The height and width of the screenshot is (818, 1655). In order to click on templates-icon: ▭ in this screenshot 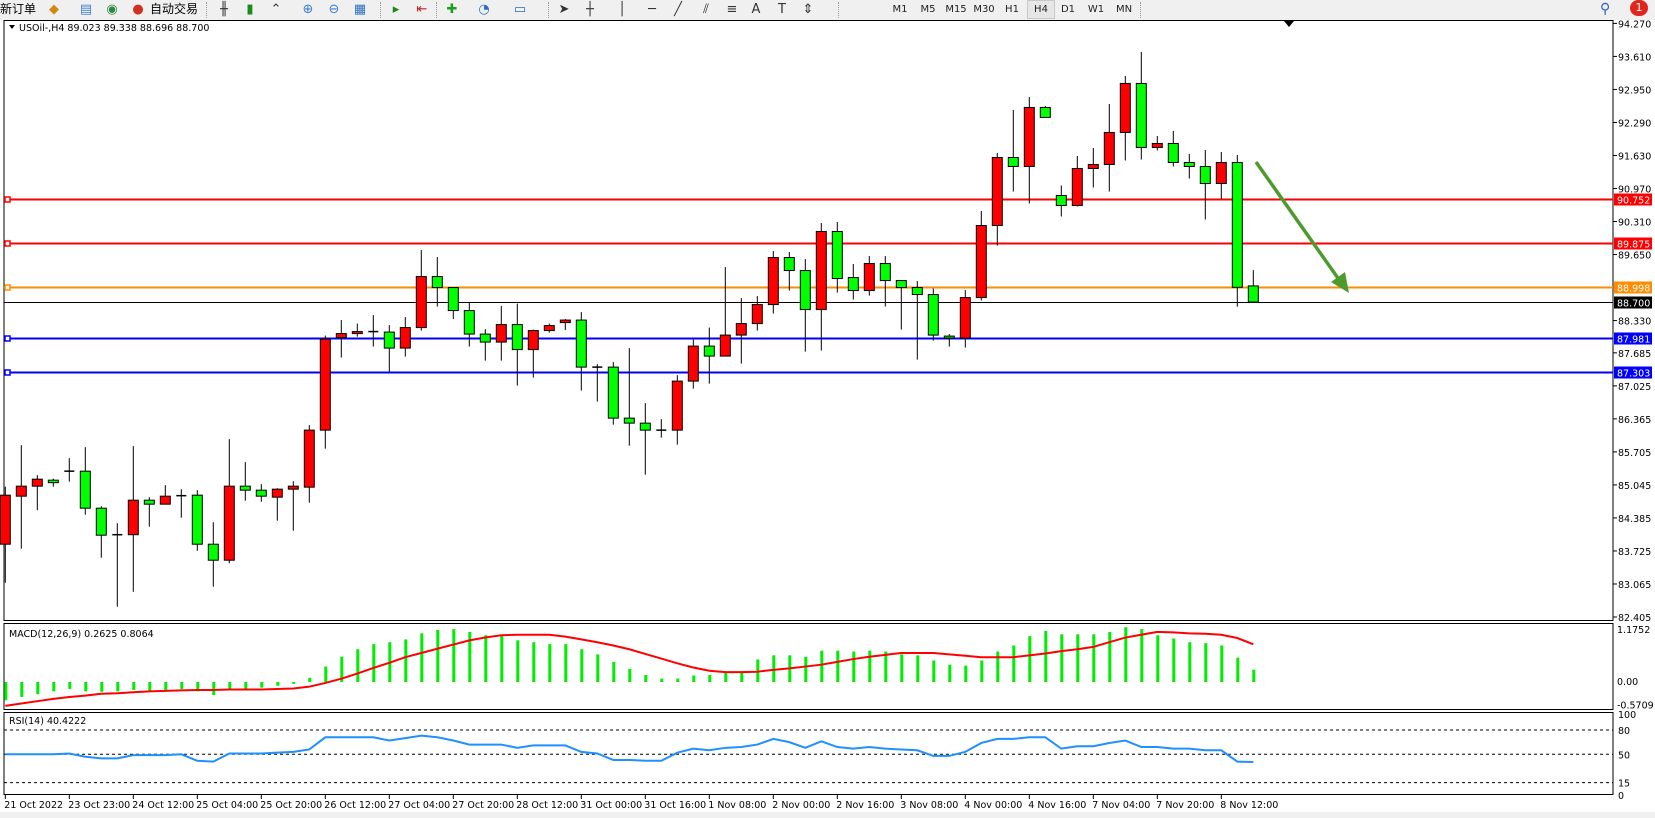, I will do `click(520, 9)`.